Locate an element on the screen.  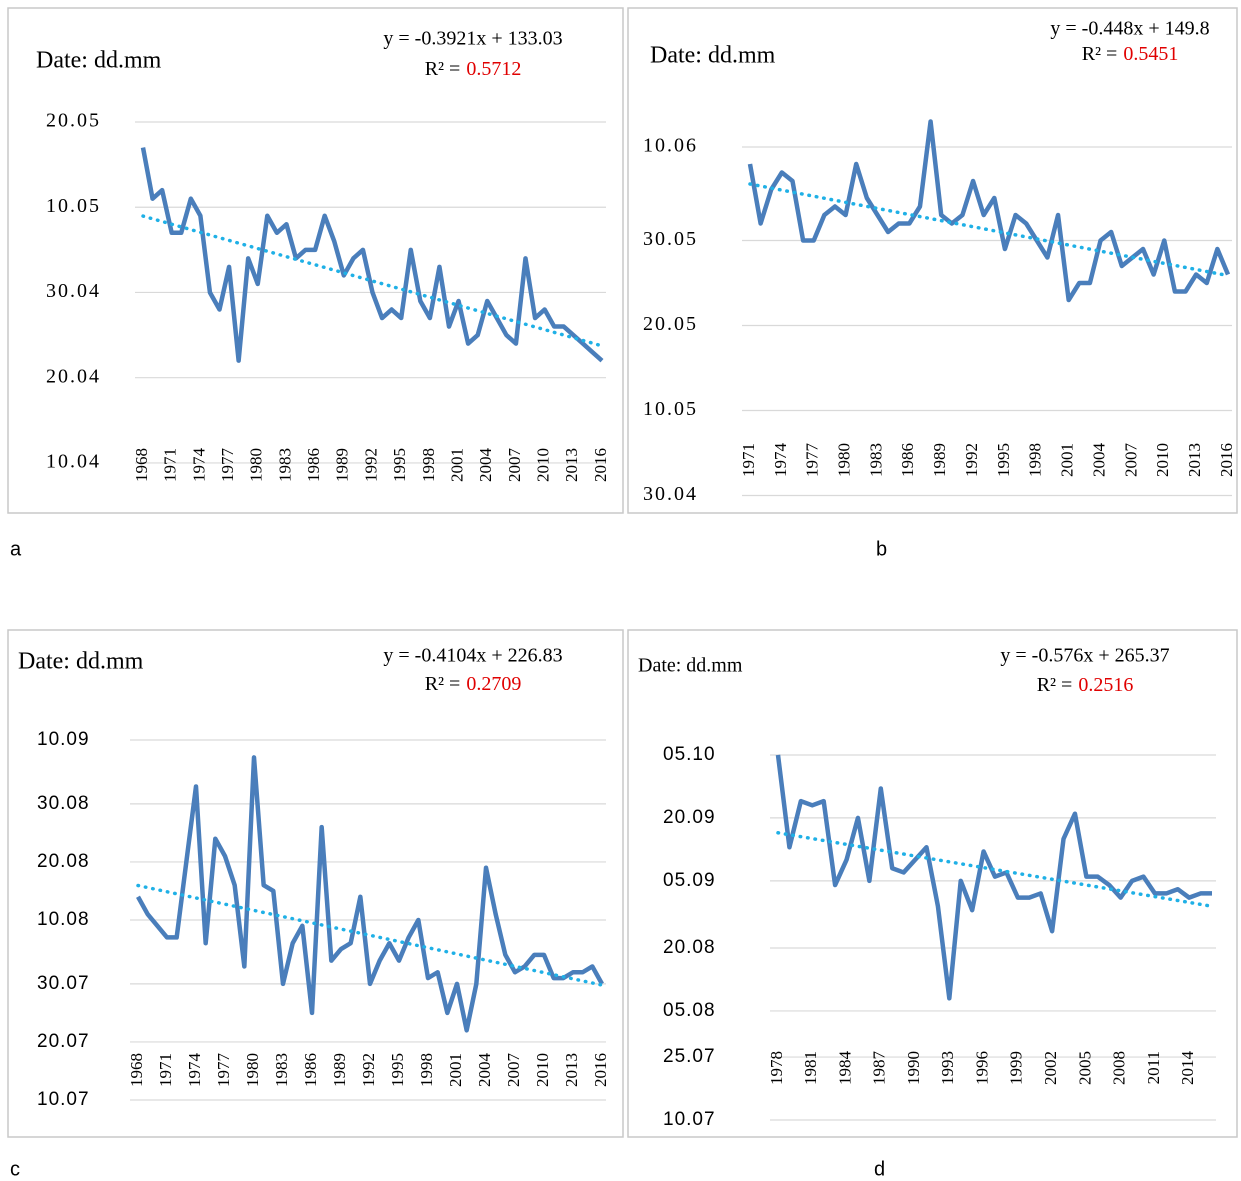
y-tick-label: 10.09 is located at coordinates (63, 739).